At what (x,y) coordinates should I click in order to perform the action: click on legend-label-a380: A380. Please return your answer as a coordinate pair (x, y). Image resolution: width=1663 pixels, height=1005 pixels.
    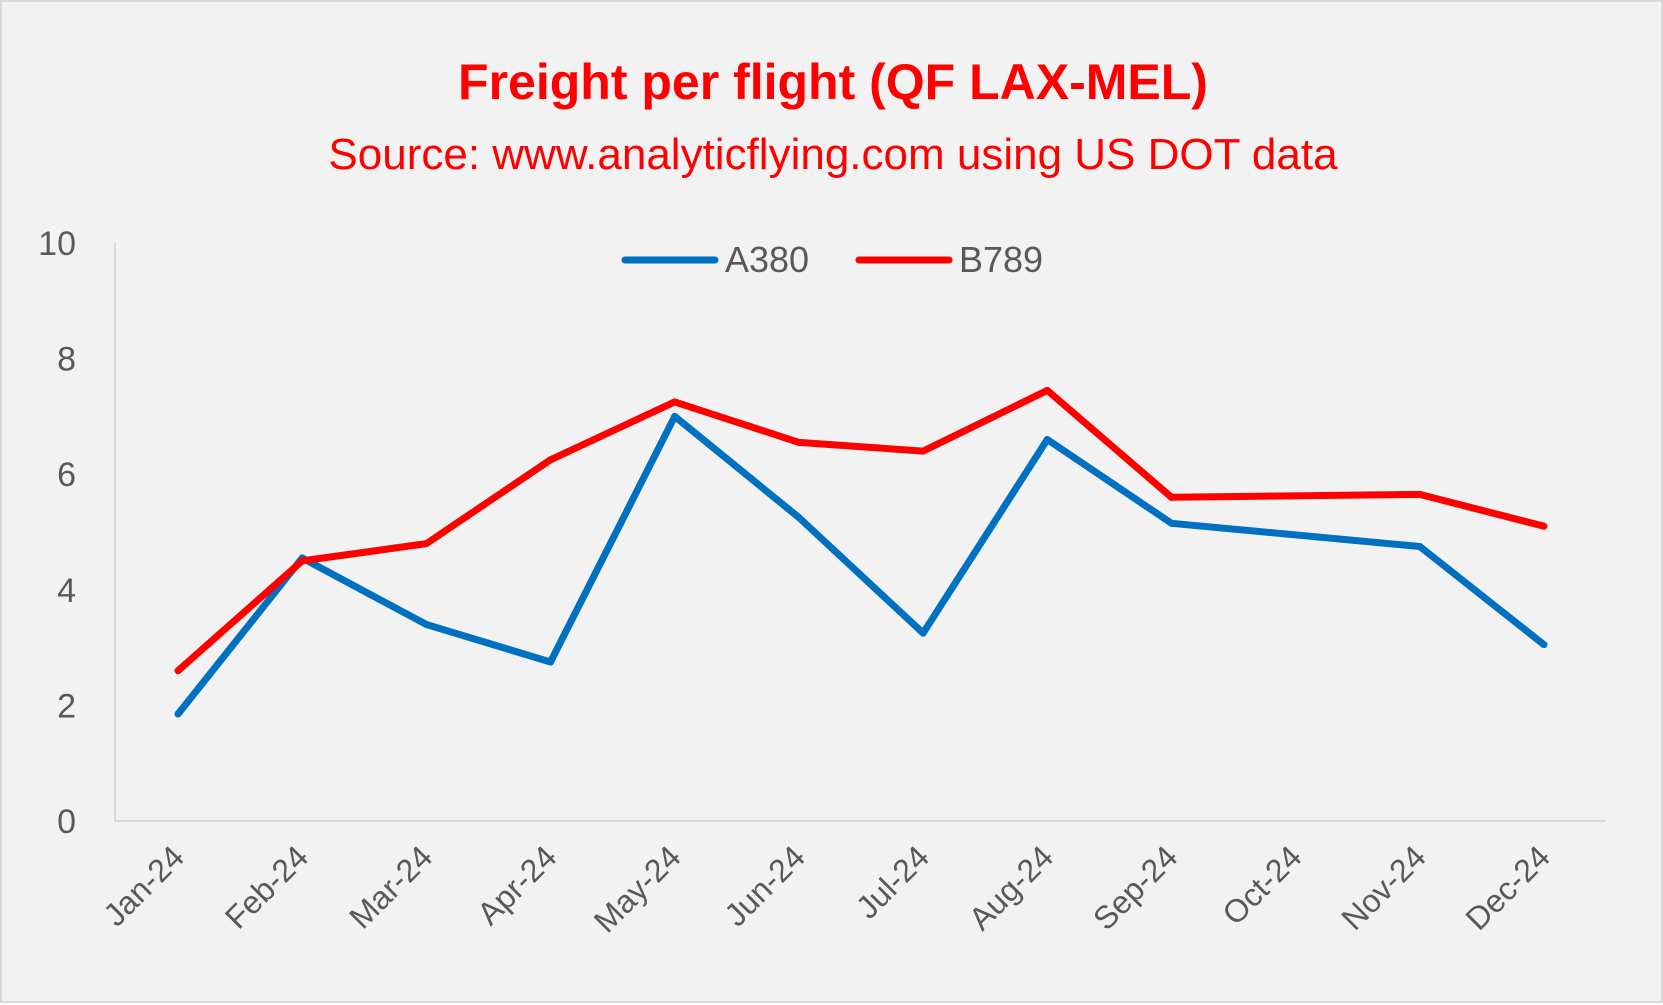
    Looking at the image, I should click on (767, 259).